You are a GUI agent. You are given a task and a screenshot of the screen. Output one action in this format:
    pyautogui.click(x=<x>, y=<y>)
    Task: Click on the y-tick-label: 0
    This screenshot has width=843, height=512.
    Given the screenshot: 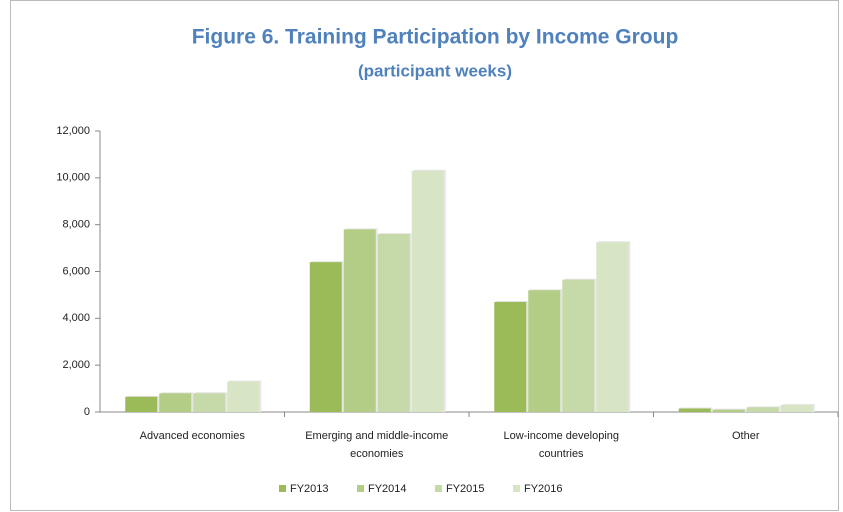 What is the action you would take?
    pyautogui.click(x=87, y=412)
    